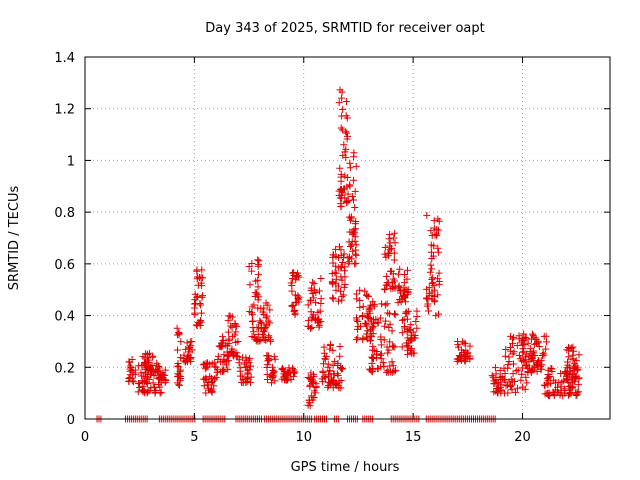 The height and width of the screenshot is (480, 640). What do you see at coordinates (64, 317) in the screenshot?
I see `y-tick-label: 0.4` at bounding box center [64, 317].